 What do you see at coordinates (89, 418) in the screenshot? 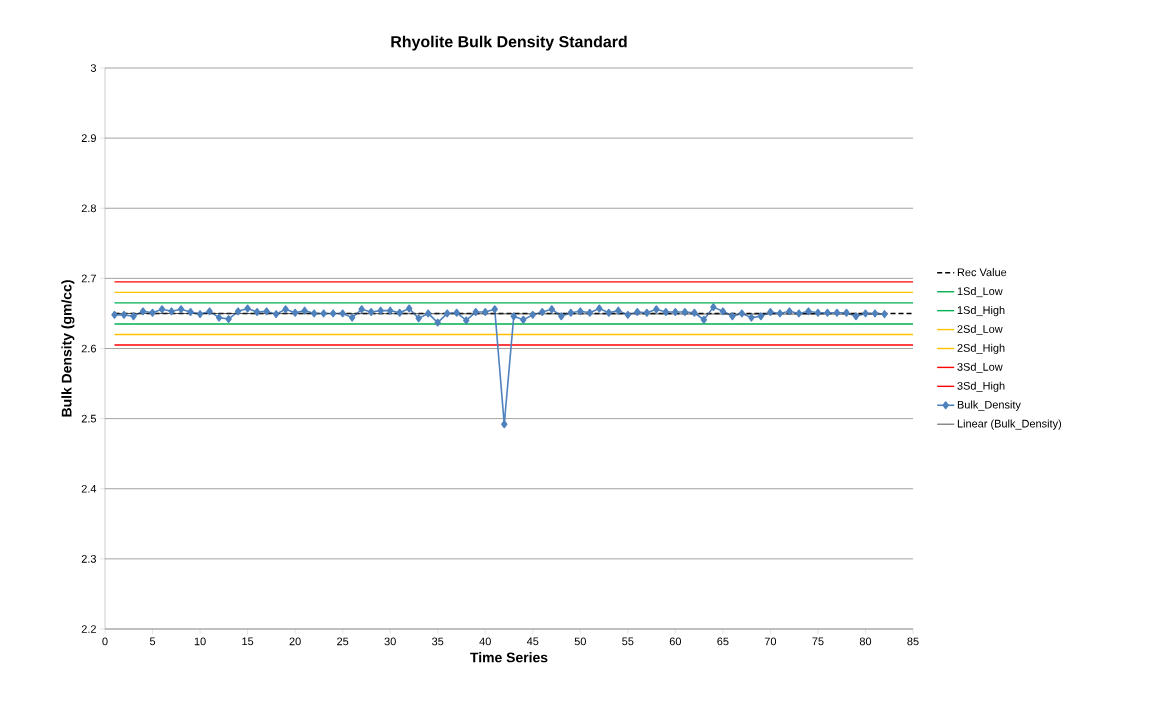
I see `y-tick-label: 2.5` at bounding box center [89, 418].